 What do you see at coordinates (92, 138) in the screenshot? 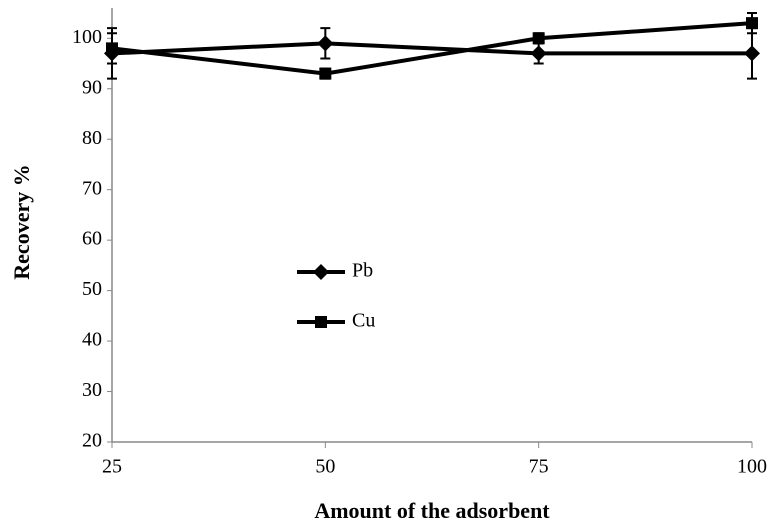
I see `y-tick-label: 80` at bounding box center [92, 138].